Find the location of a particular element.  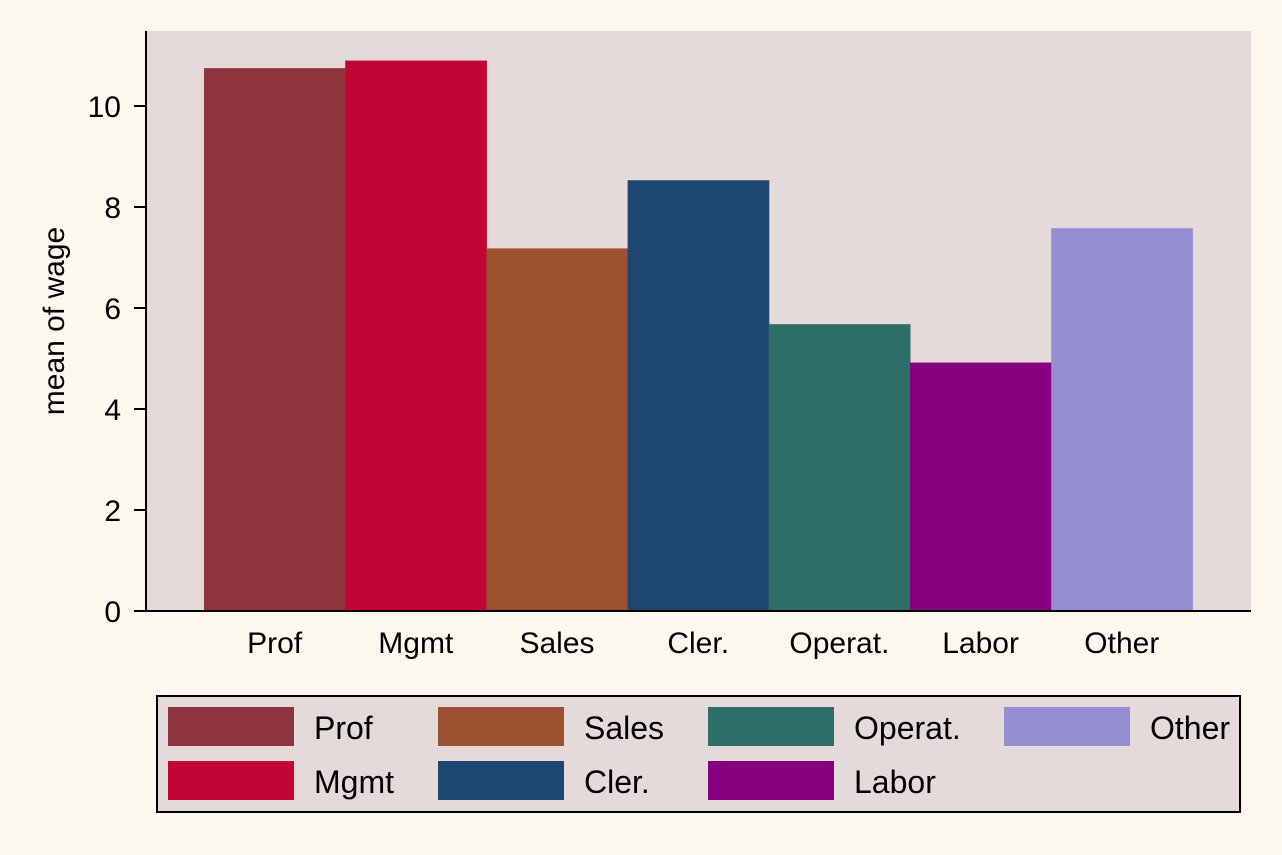

legend-swatch-sales is located at coordinates (501, 726).